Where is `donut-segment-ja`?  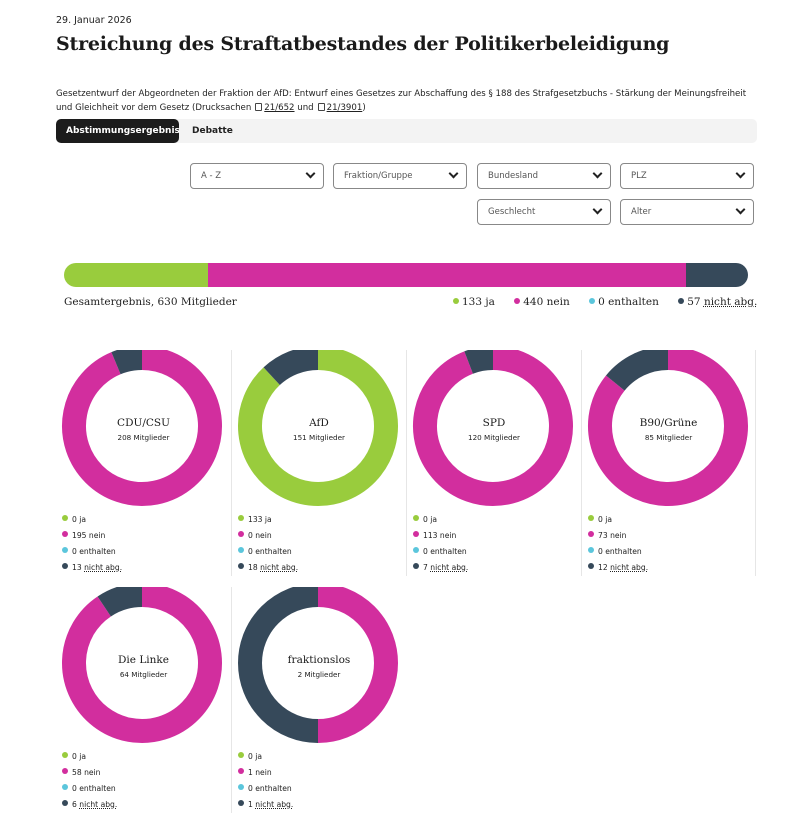 donut-segment-ja is located at coordinates (318, 428).